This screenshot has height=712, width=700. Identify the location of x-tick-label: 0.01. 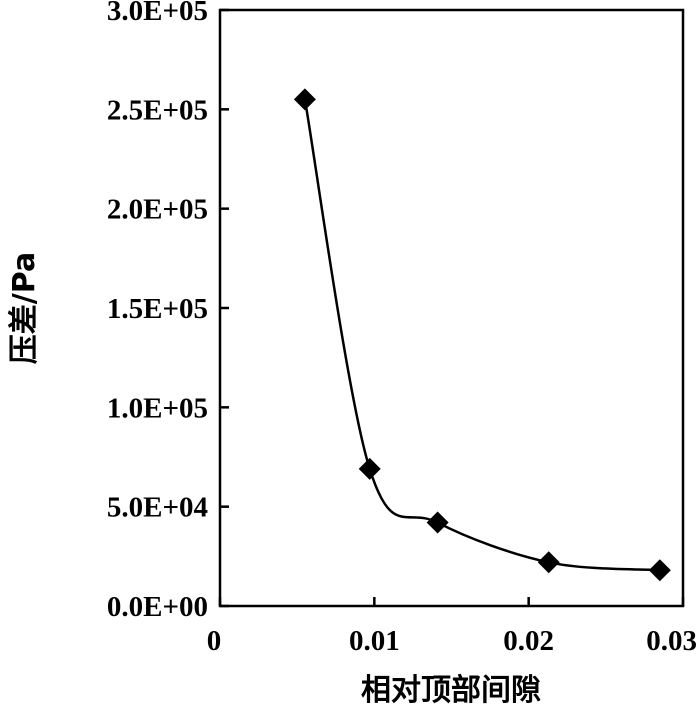
(374, 641).